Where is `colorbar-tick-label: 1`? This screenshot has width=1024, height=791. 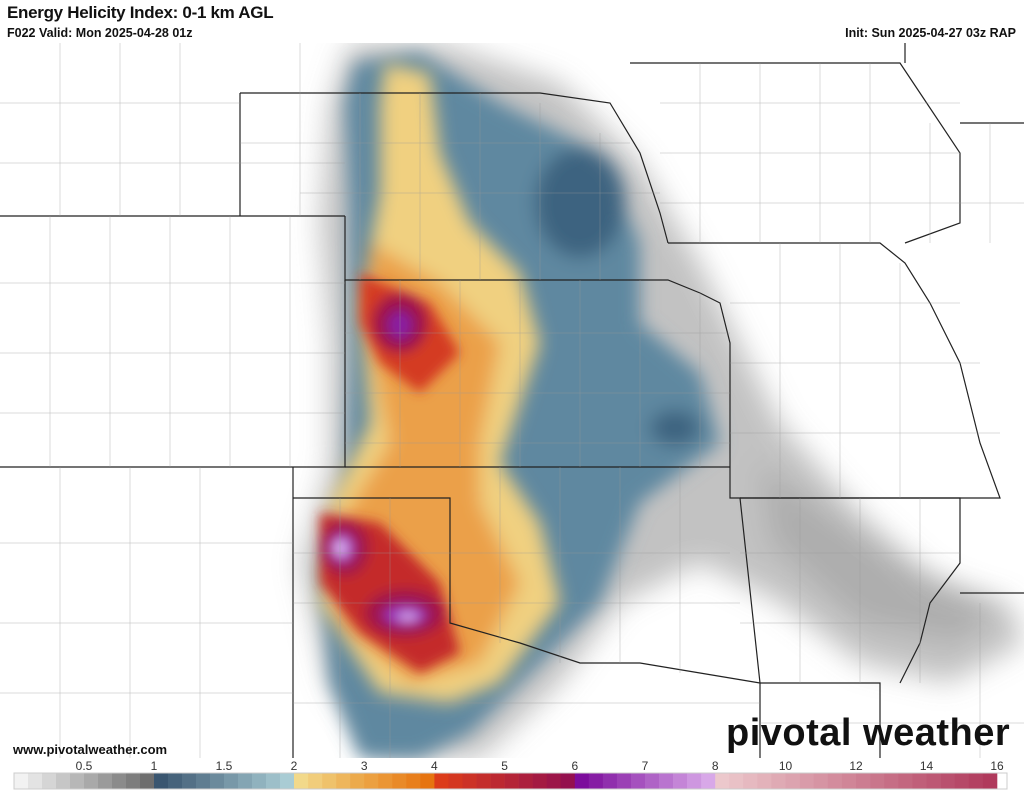
colorbar-tick-label: 1 is located at coordinates (154, 766).